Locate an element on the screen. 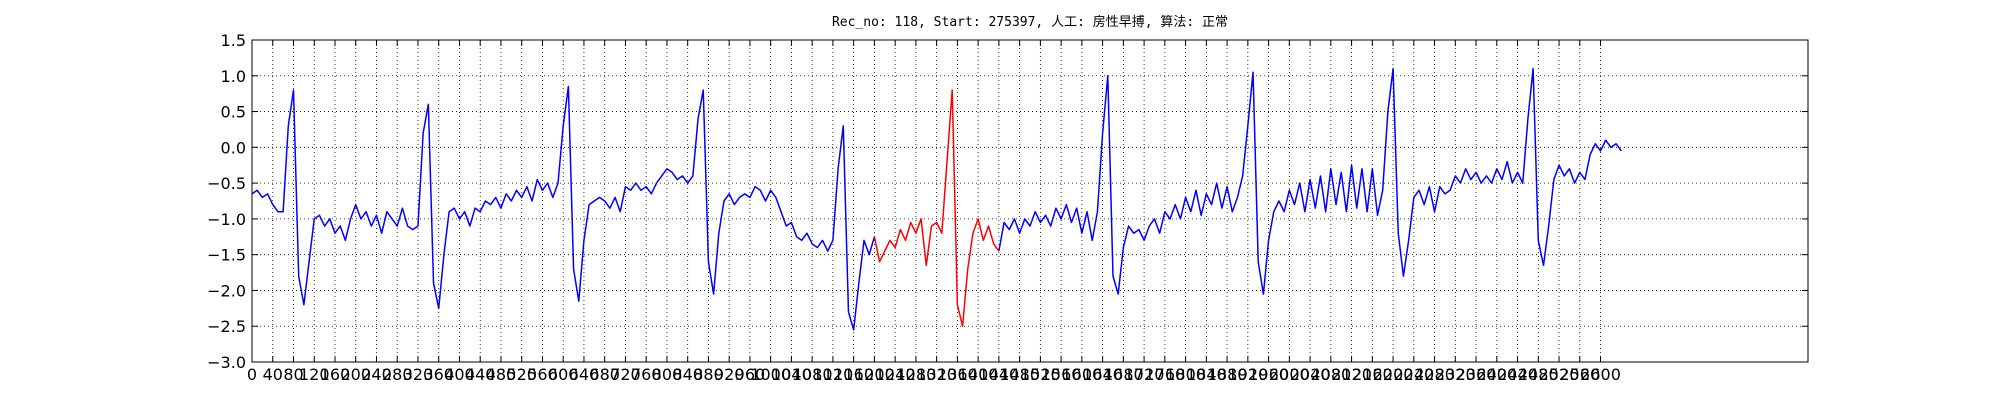 The image size is (2000, 400). x-tick-label: 2560 is located at coordinates (1579, 374).